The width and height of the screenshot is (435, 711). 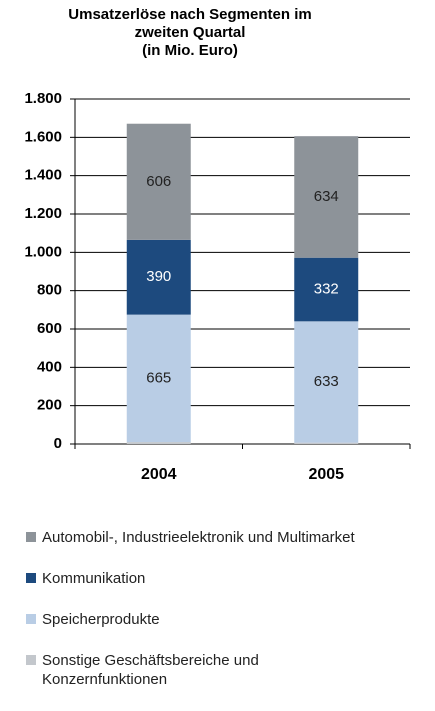 What do you see at coordinates (58, 443) in the screenshot?
I see `y-tick-label: 0` at bounding box center [58, 443].